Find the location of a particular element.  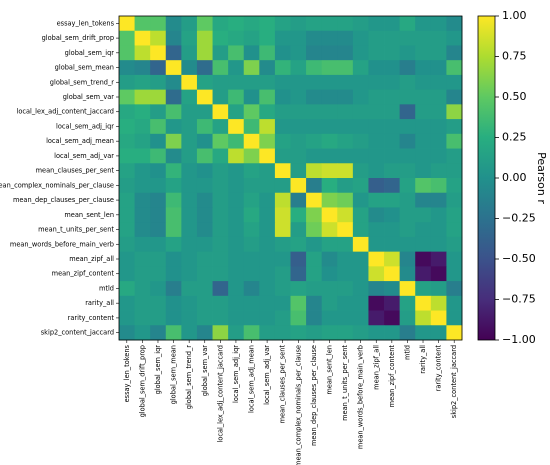

y-tick-label: global_sem_drift_prop is located at coordinates (78, 38).